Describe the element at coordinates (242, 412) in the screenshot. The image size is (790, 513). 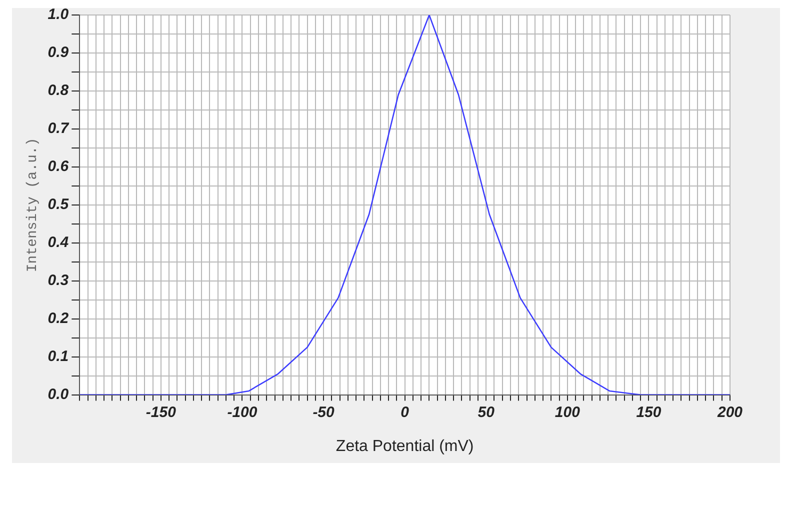
I see `x-tick-label: -100` at that location.